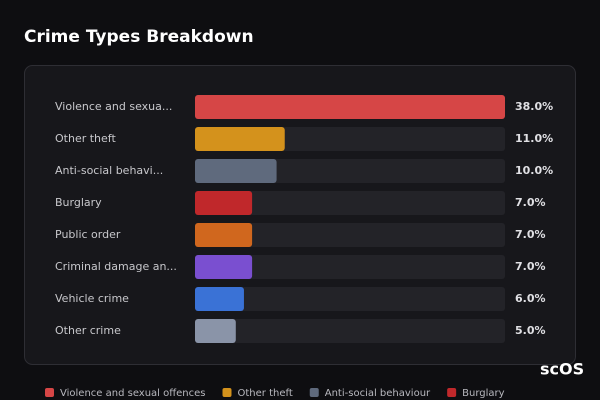  Describe the element at coordinates (534, 170) in the screenshot. I see `value-label: 10.0%` at that location.